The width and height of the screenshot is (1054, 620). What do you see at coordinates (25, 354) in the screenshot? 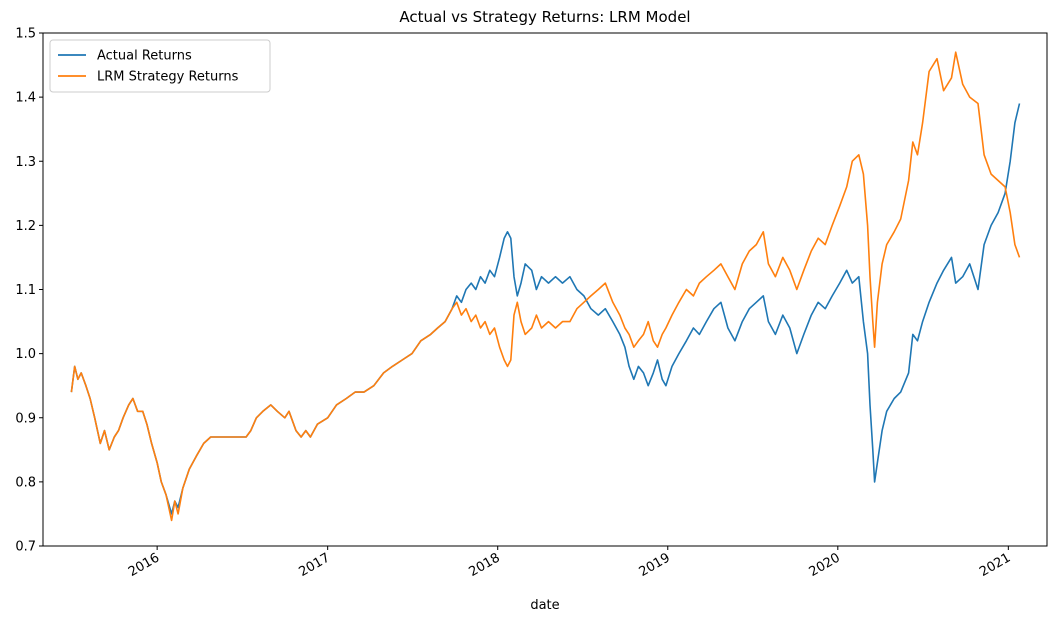
I see `y-tick-label: 1.0` at bounding box center [25, 354].